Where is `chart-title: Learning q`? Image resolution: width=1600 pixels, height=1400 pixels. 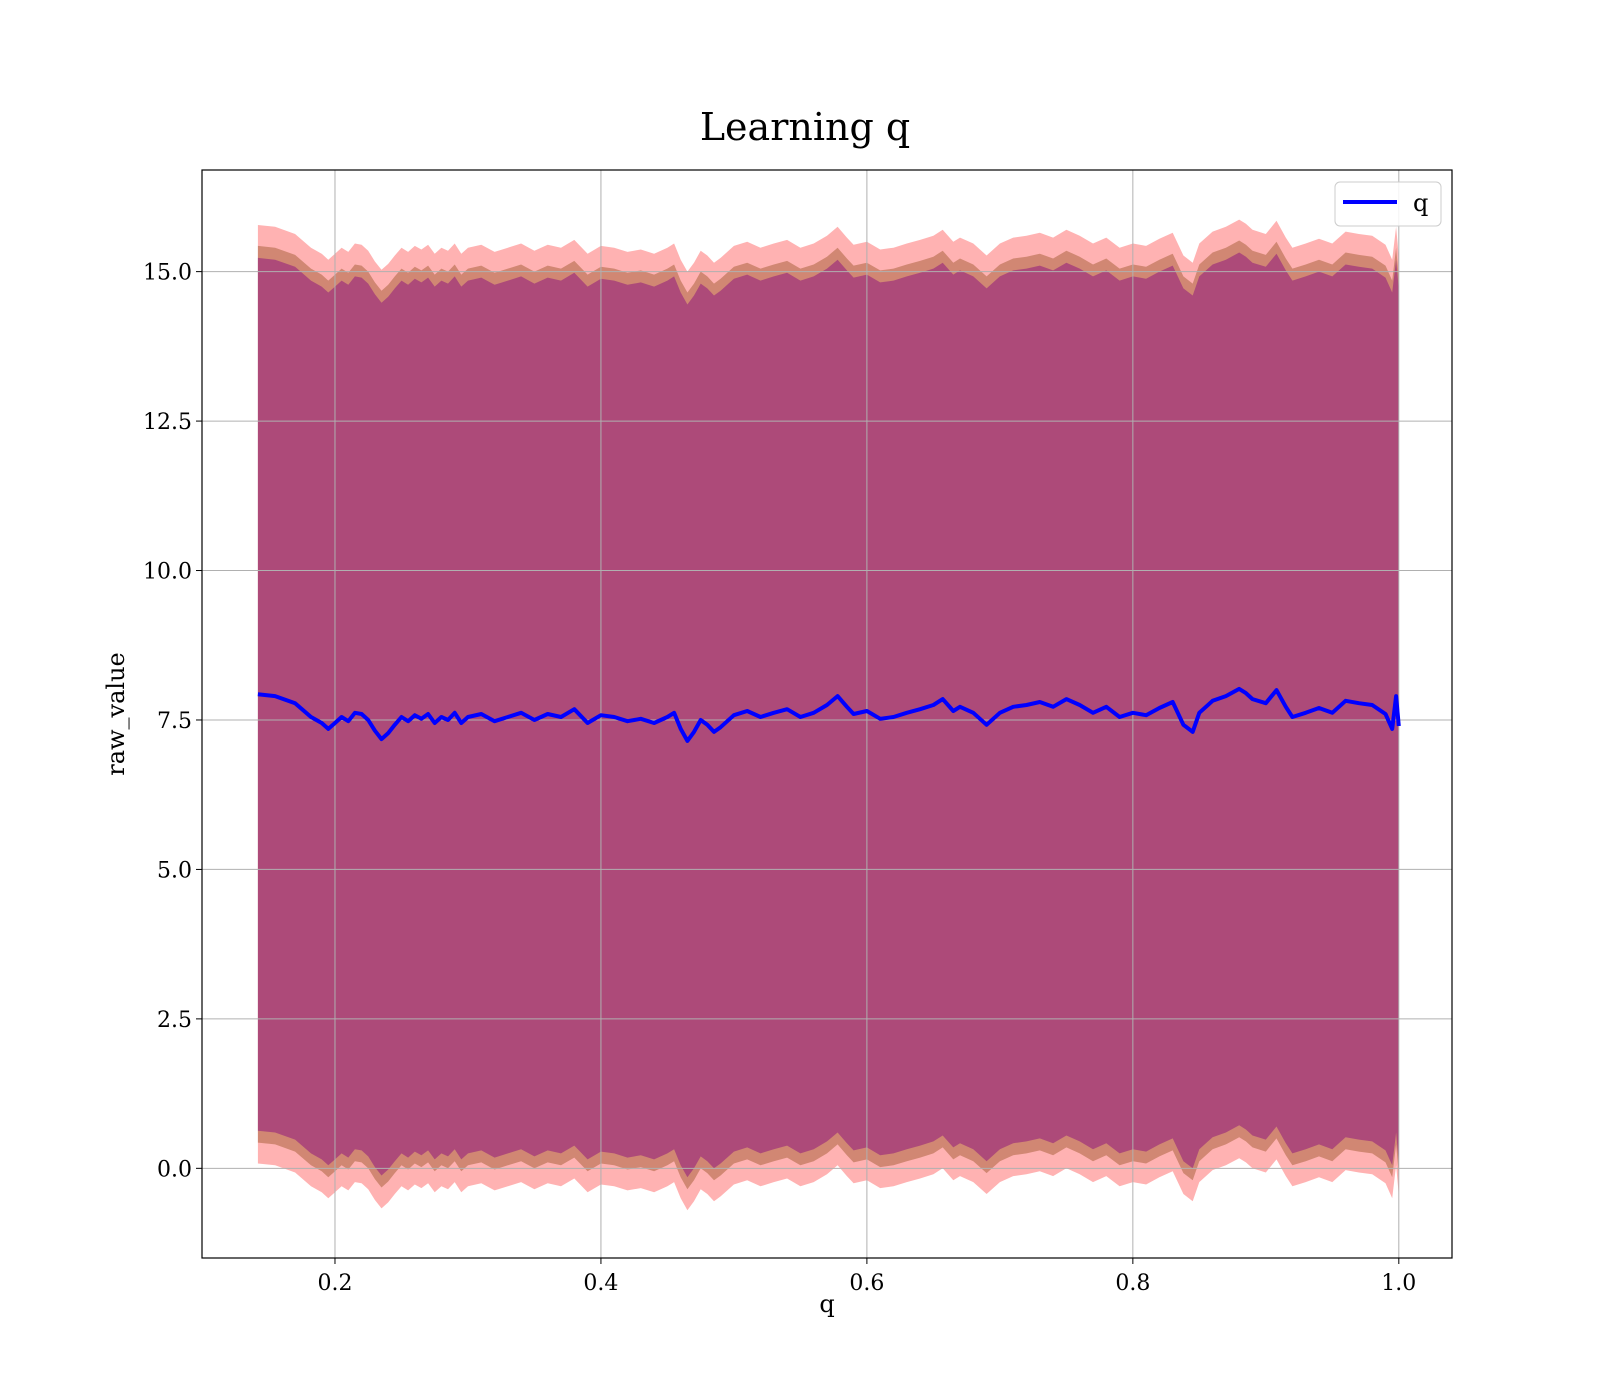
chart-title: Learning q is located at coordinates (805, 127).